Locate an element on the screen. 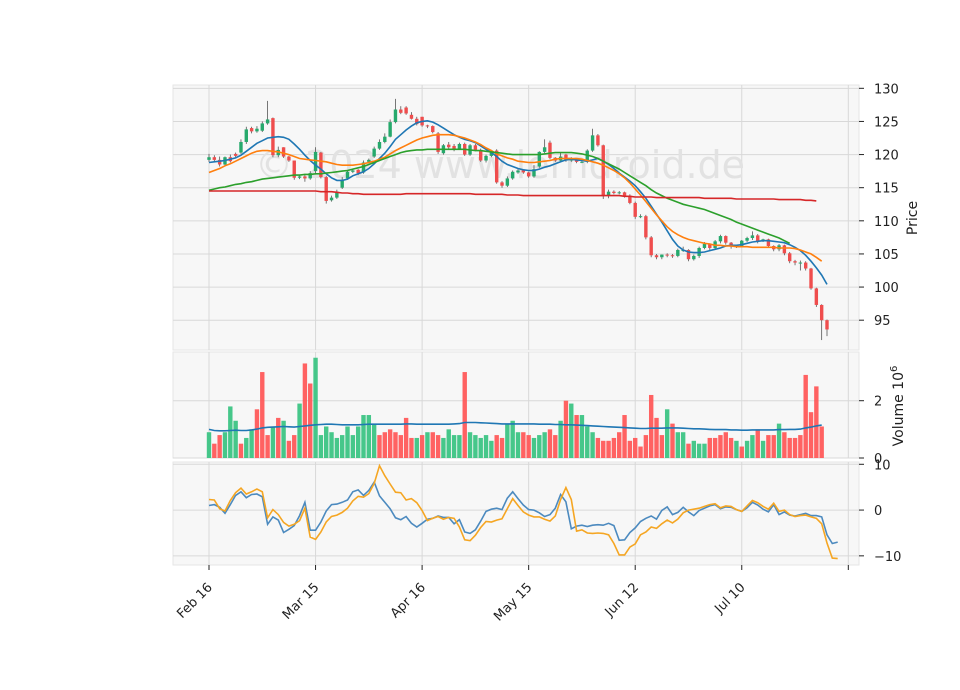 The image size is (960, 690). x-tick-label: May 15 is located at coordinates (513, 602).